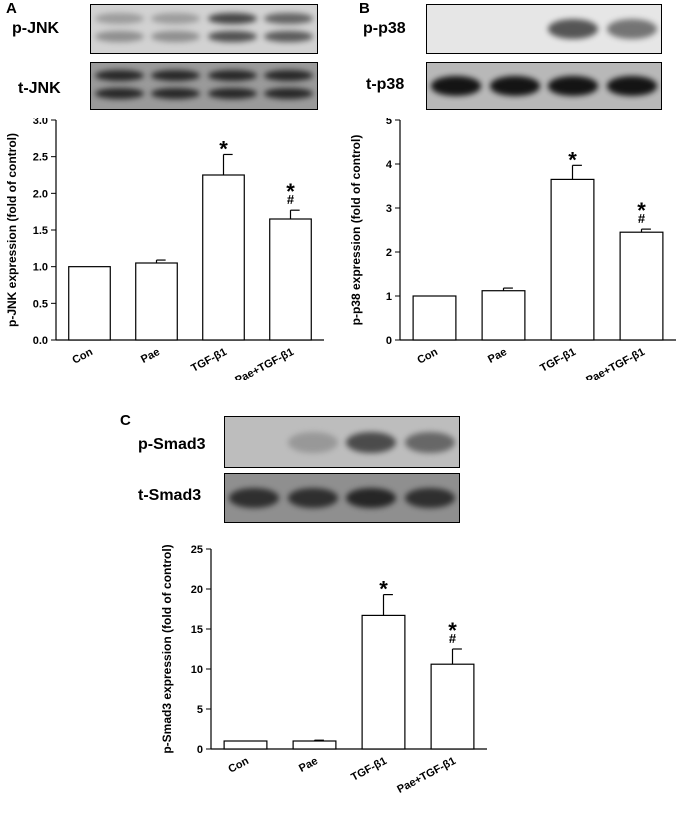 The width and height of the screenshot is (686, 816). What do you see at coordinates (40, 304) in the screenshot?
I see `y-tick-label: 0.5` at bounding box center [40, 304].